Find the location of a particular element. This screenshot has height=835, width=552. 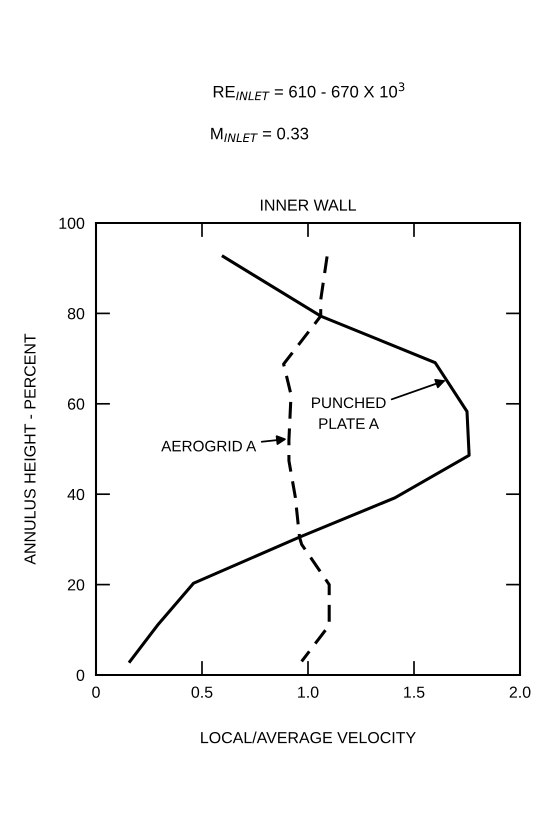

chart-title: RE$_{INLET}$ = 610 - 670 X 10$^{3}$ is located at coordinates (309, 91).